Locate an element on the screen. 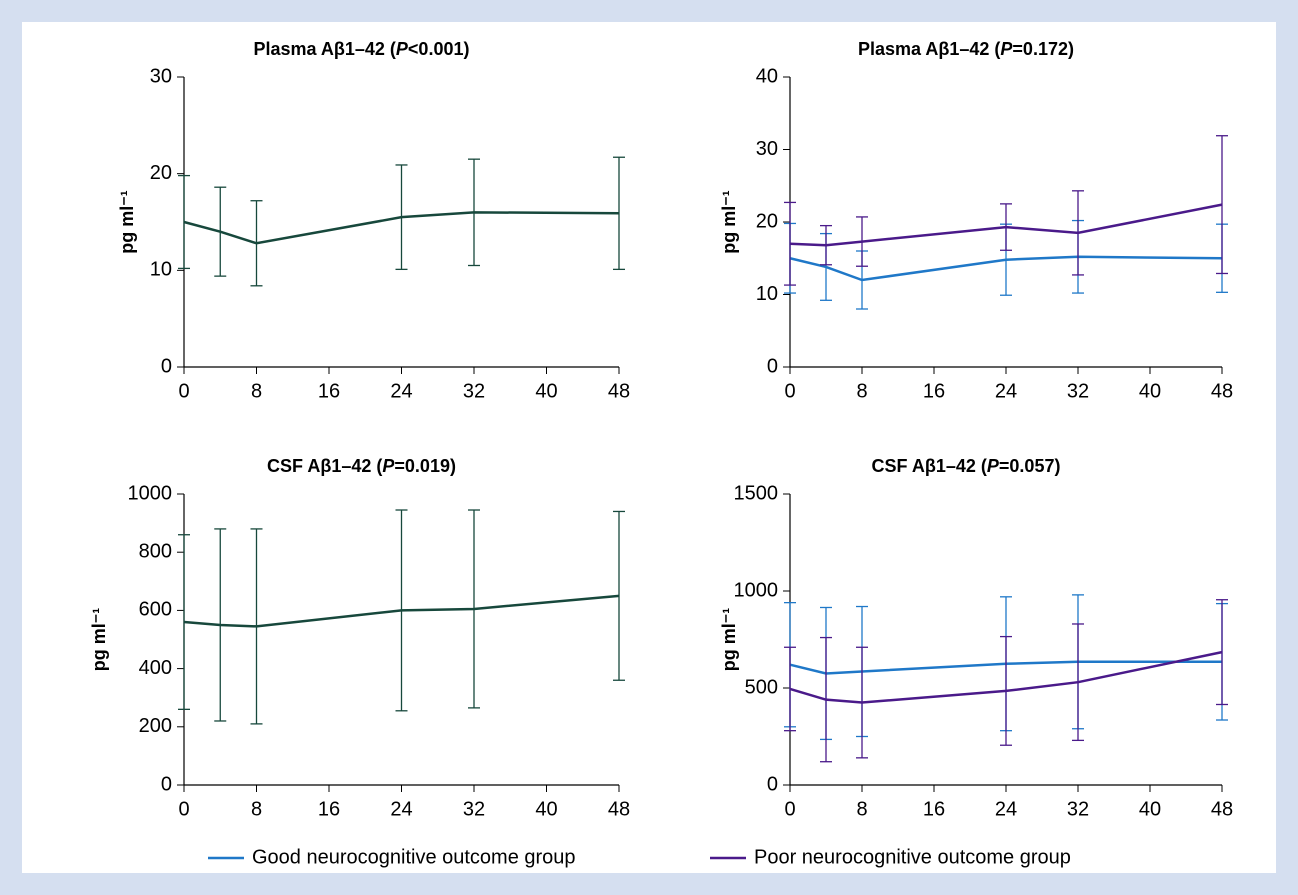  title-part: =0.057) is located at coordinates (1030, 466).